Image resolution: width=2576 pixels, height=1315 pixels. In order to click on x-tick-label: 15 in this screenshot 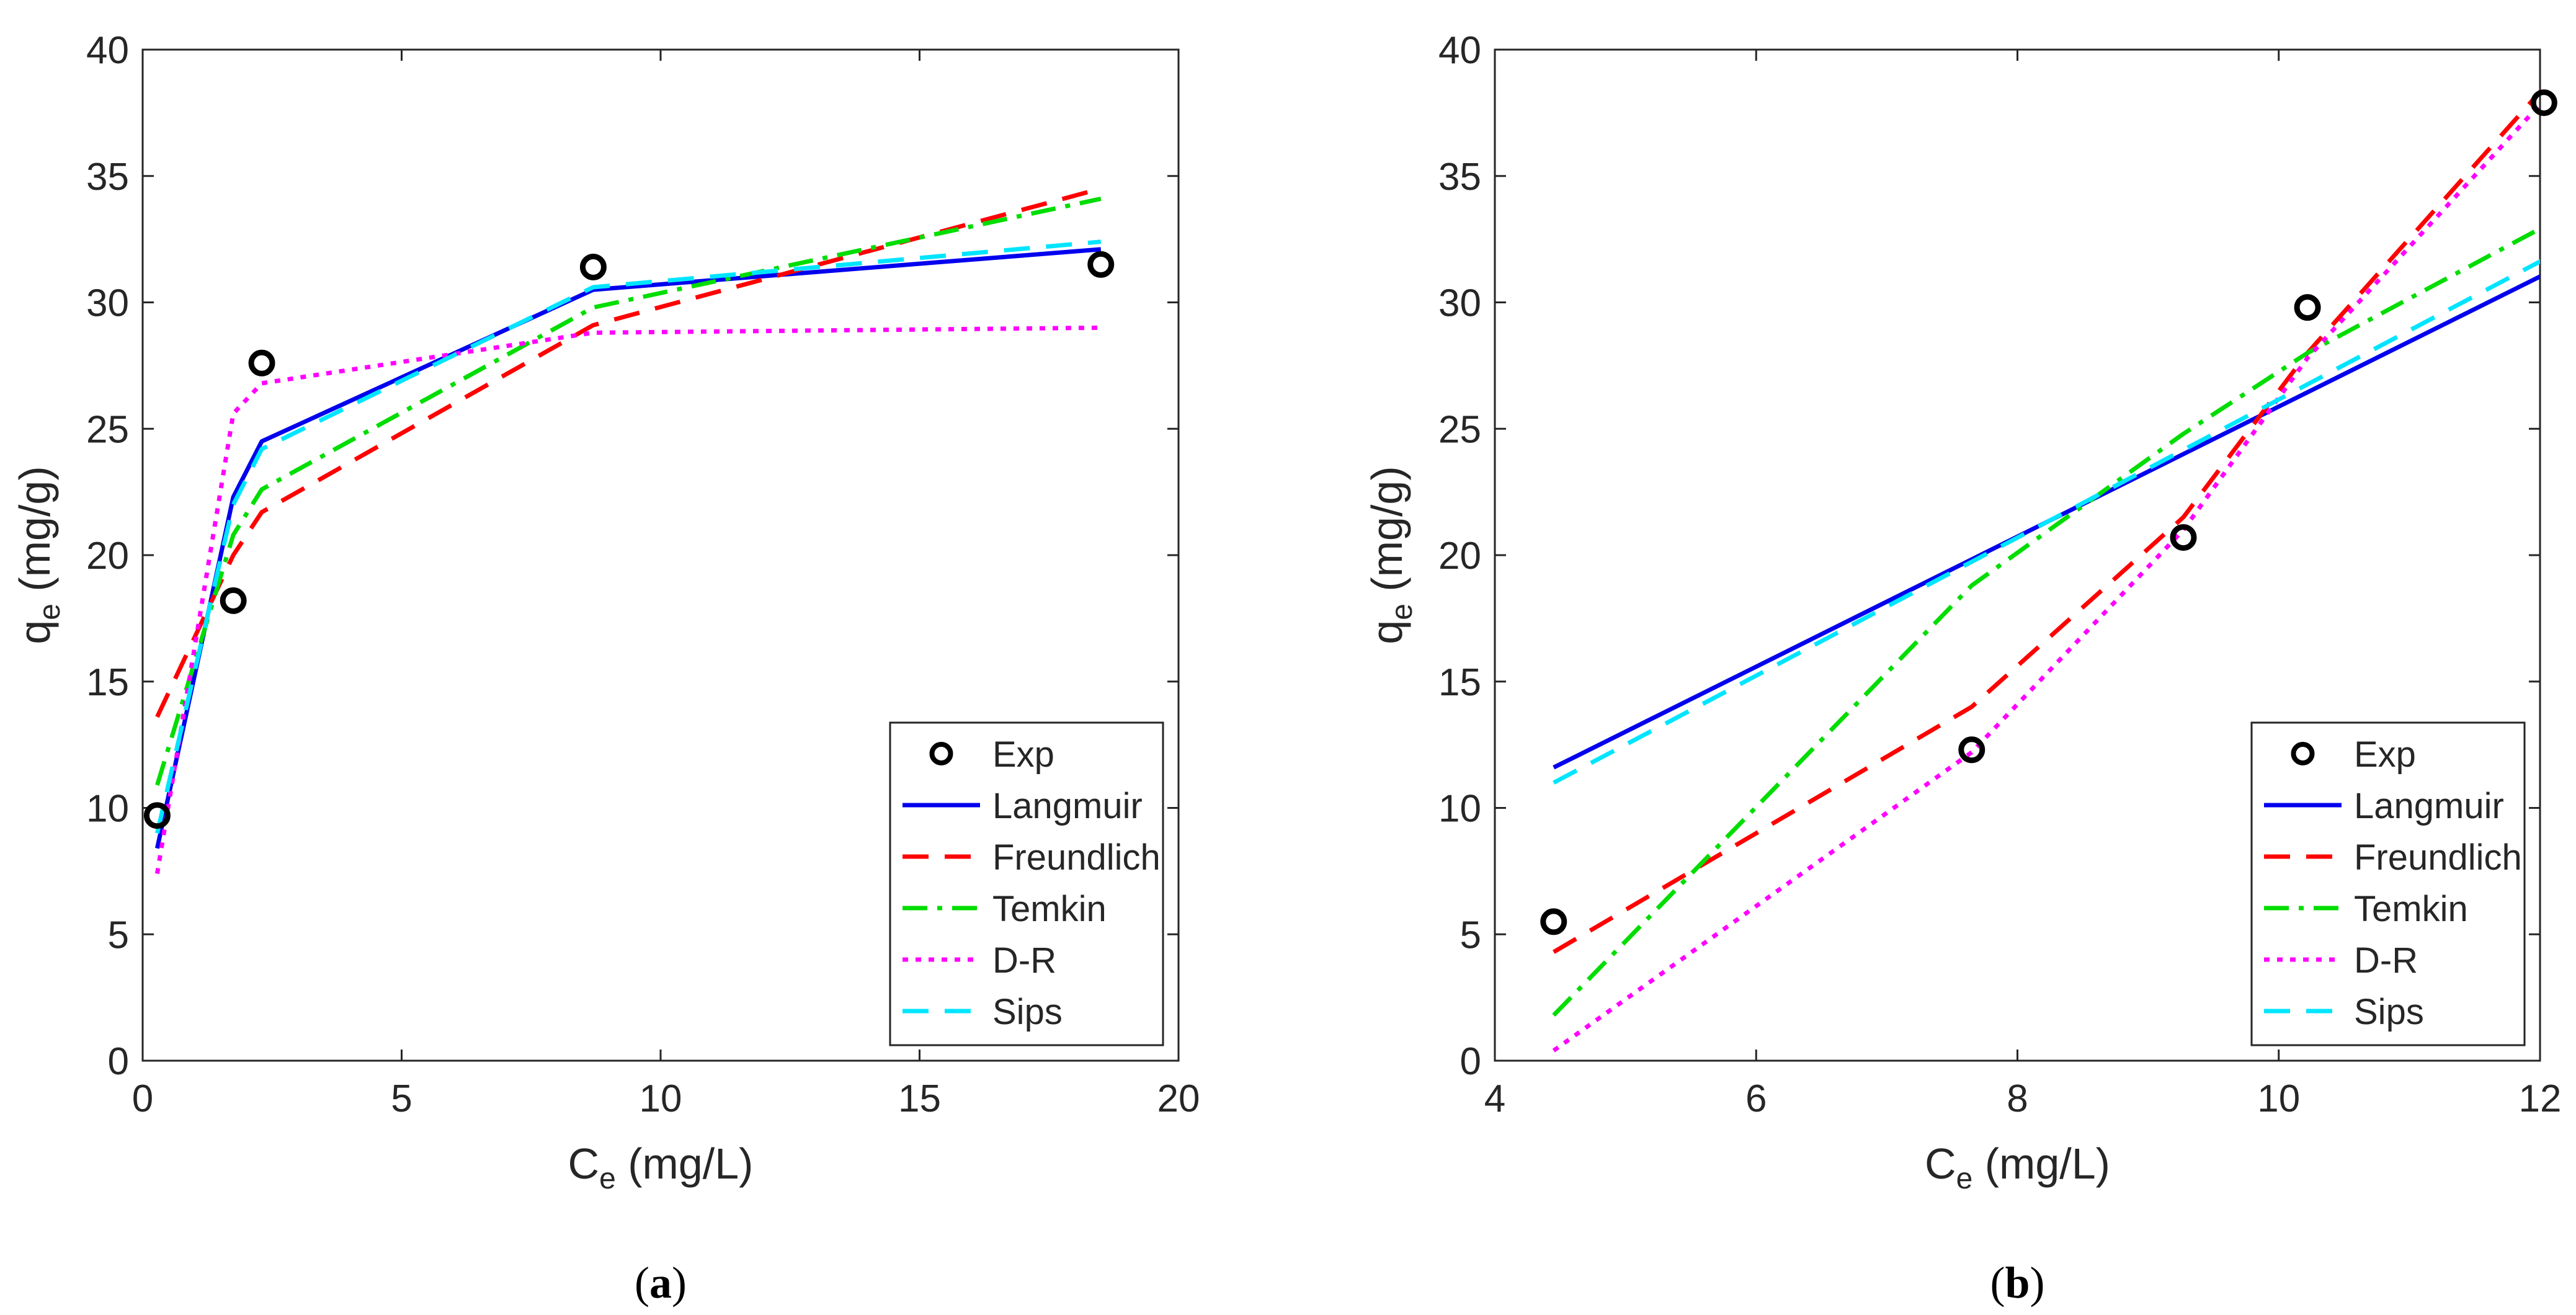, I will do `click(919, 1098)`.